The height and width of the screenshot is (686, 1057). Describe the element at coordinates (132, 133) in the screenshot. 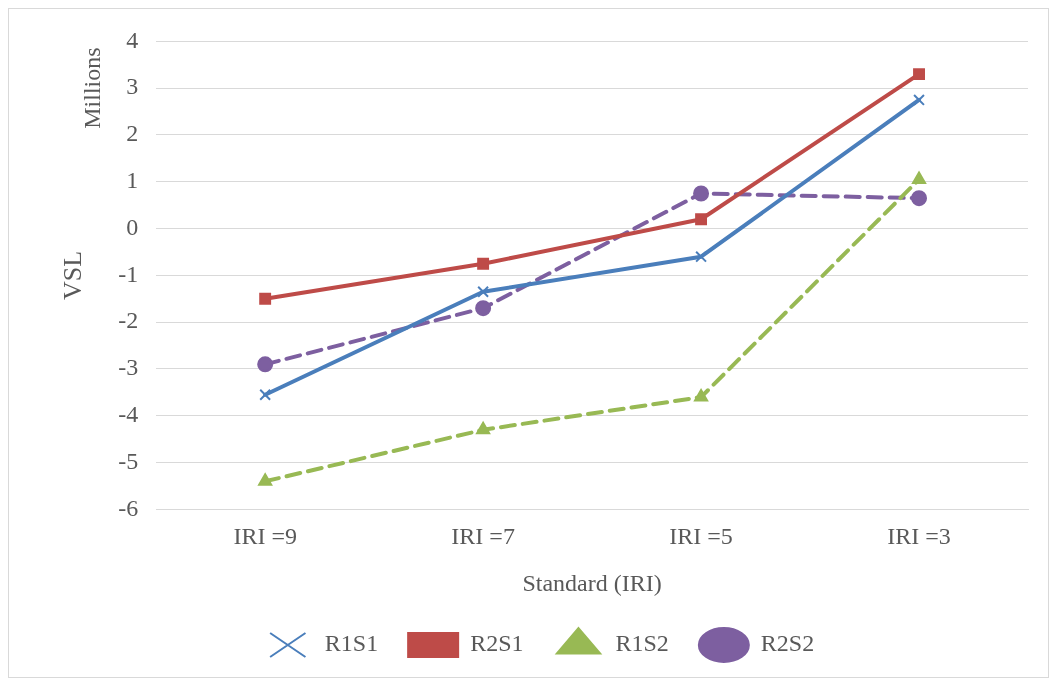

I see `y-tick-label: 2` at that location.